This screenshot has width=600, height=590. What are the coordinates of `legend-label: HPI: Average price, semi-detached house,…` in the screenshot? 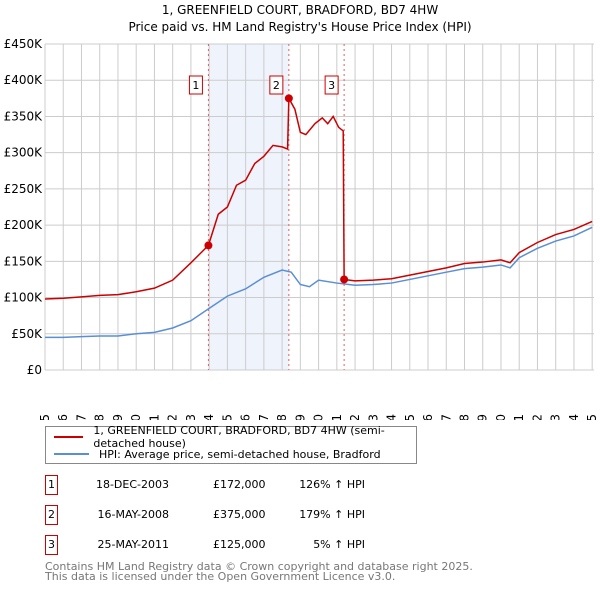 It's located at (240, 454).